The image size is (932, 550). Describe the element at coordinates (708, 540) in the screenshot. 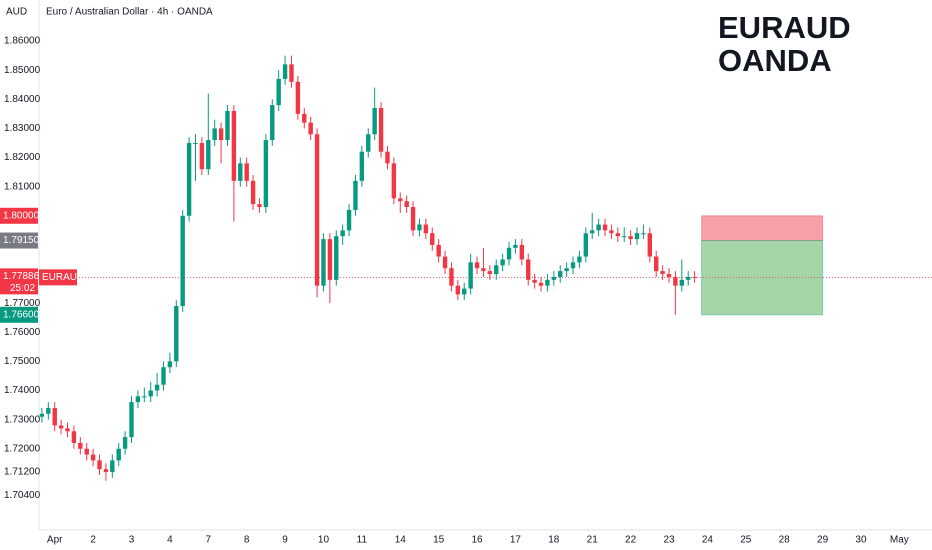

I see `x-tick-label: 24` at that location.